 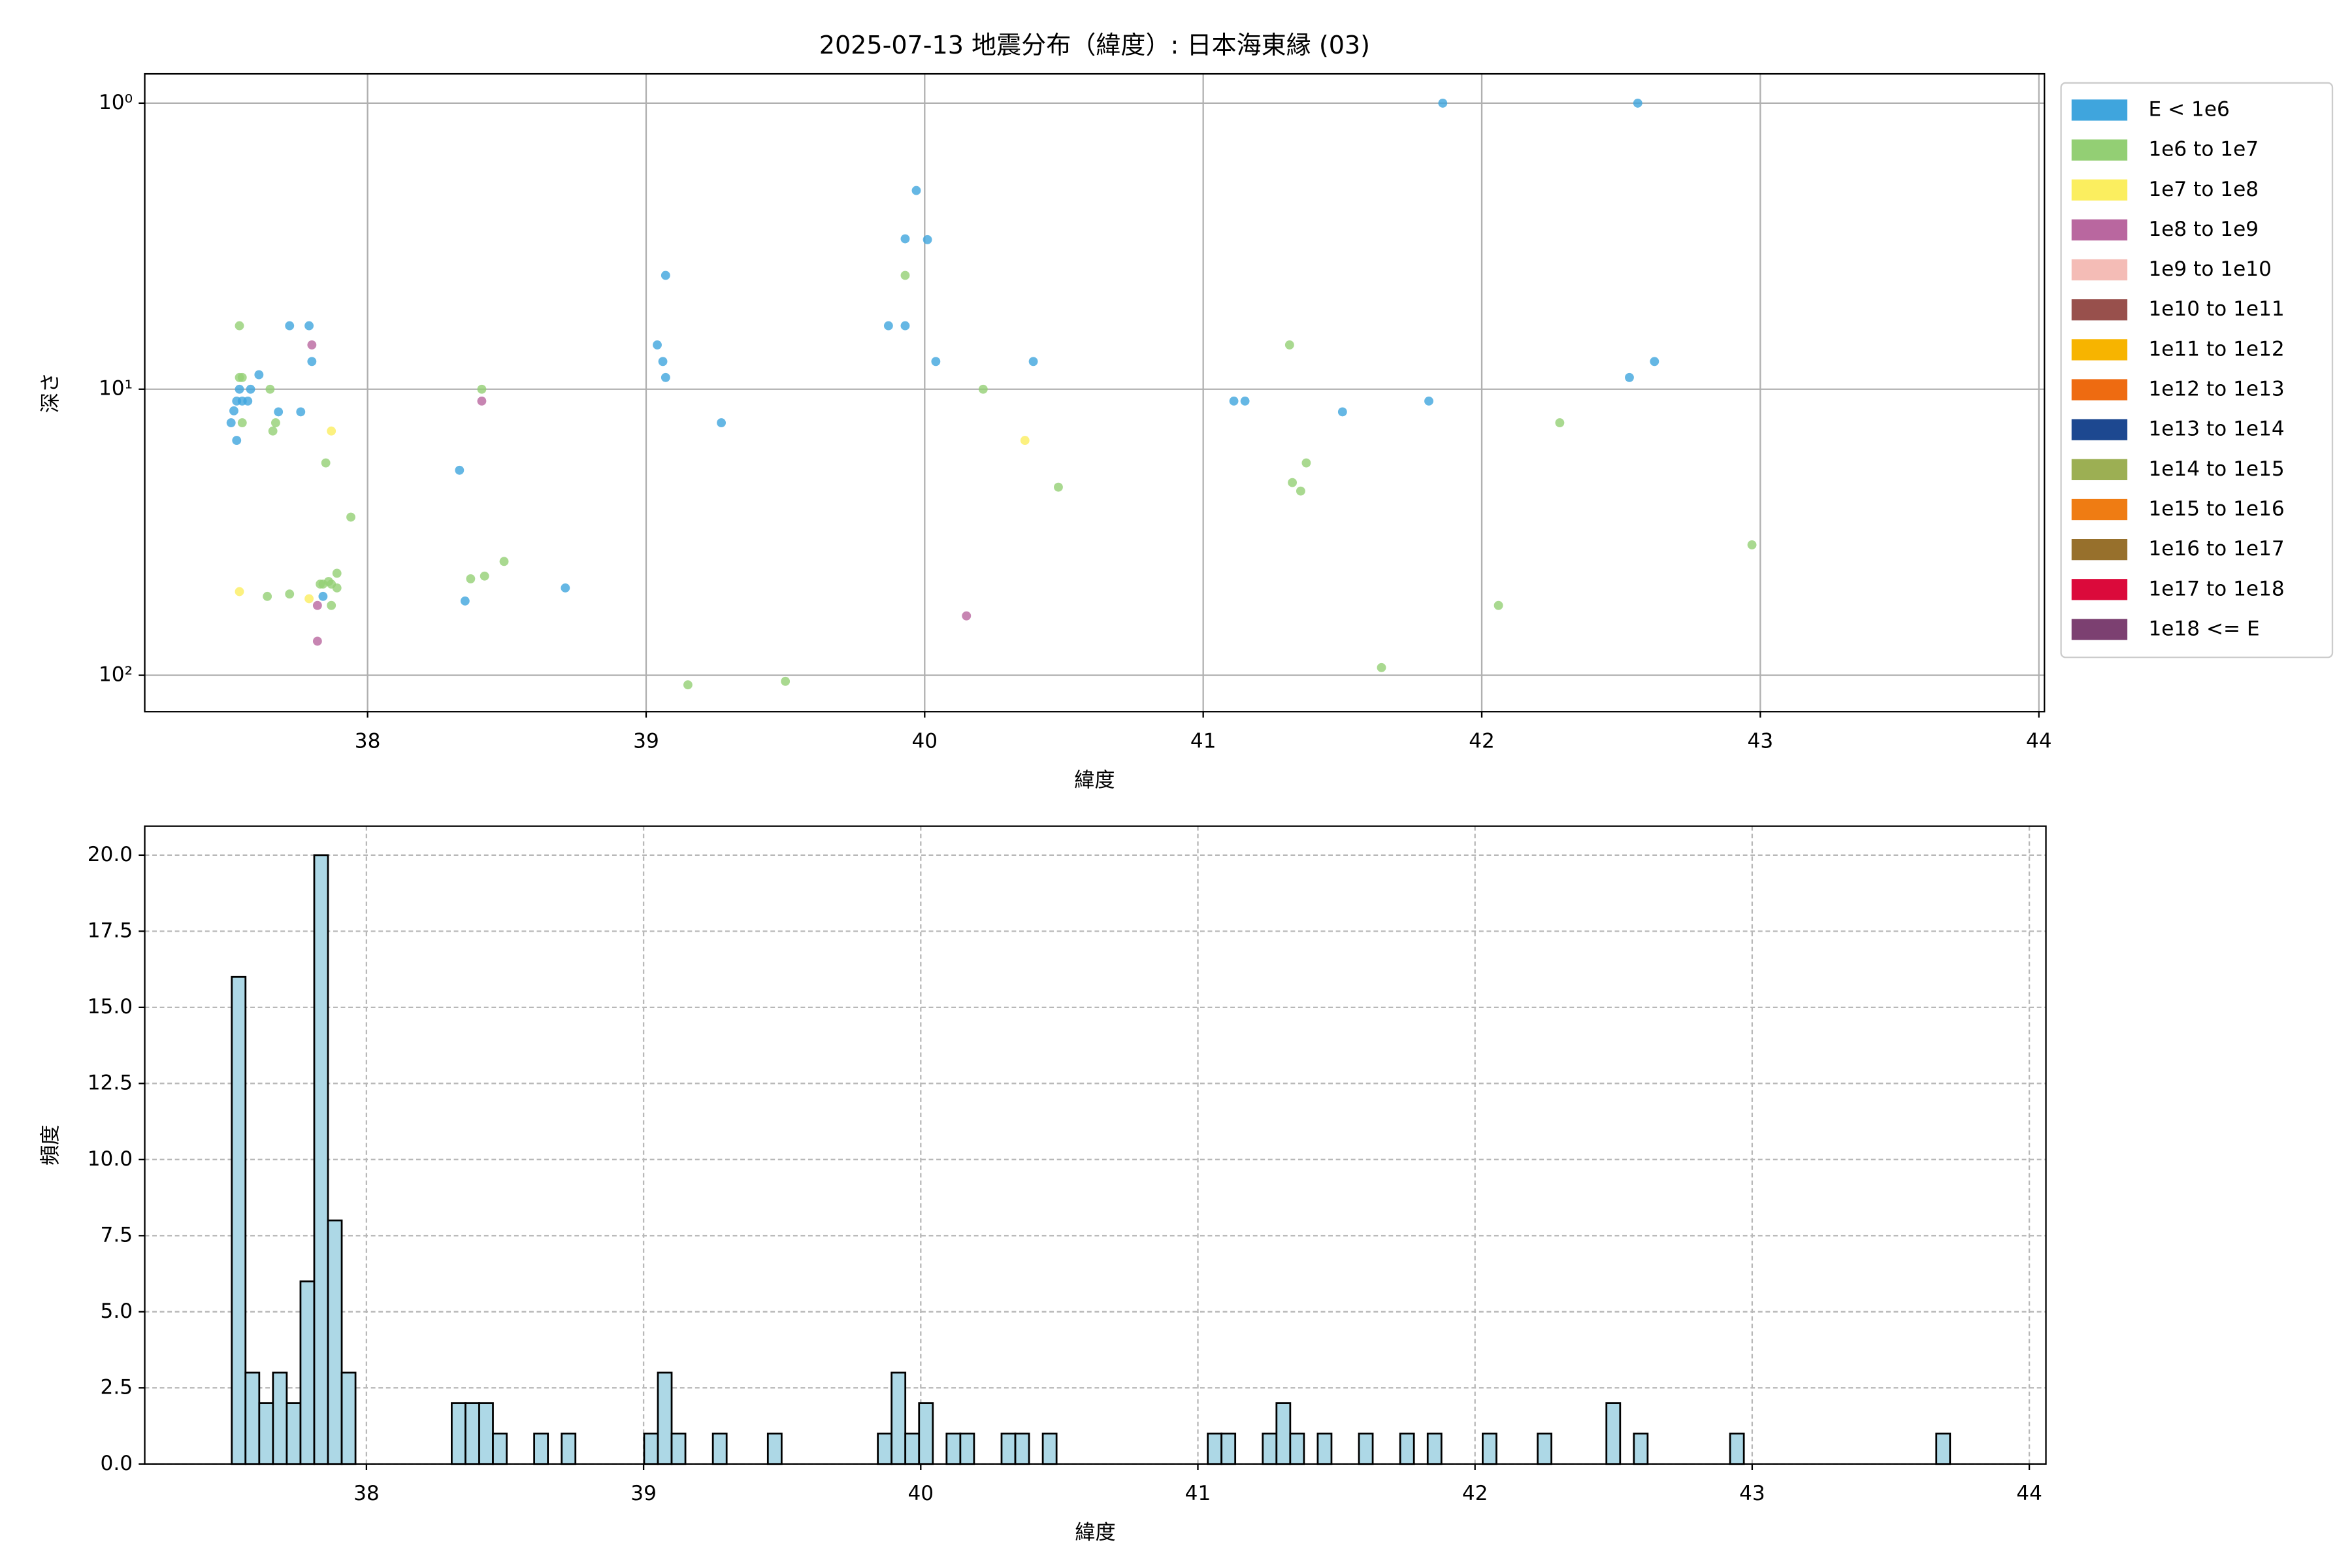 I want to click on legend-label: 1e6 to 1e7, so click(x=2203, y=149).